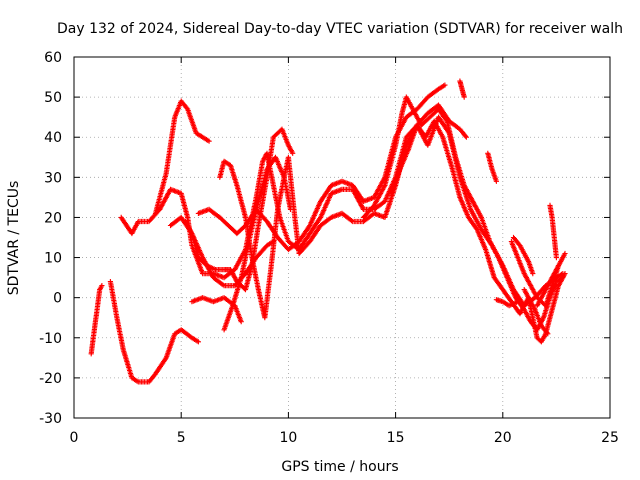 The height and width of the screenshot is (480, 640). I want to click on y-tick-label: 40, so click(53, 138).